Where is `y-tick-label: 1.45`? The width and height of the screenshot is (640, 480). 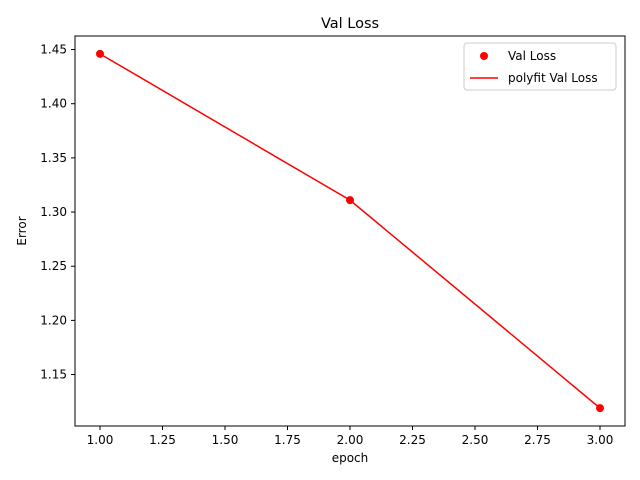
y-tick-label: 1.45 is located at coordinates (53, 50).